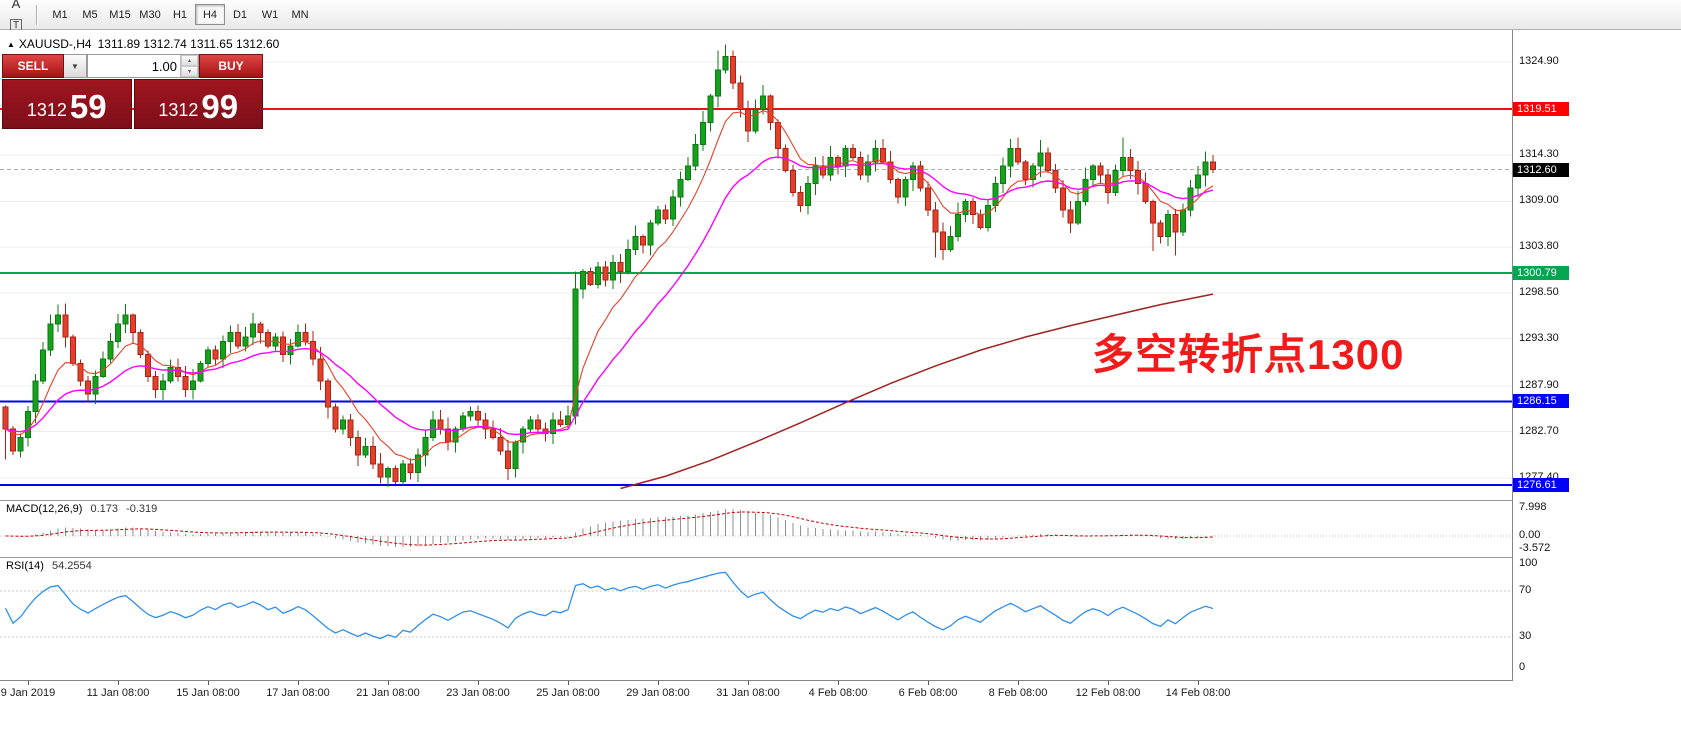 This screenshot has width=1681, height=754. Describe the element at coordinates (25, 566) in the screenshot. I see `rsi-name: RSI(14)` at that location.